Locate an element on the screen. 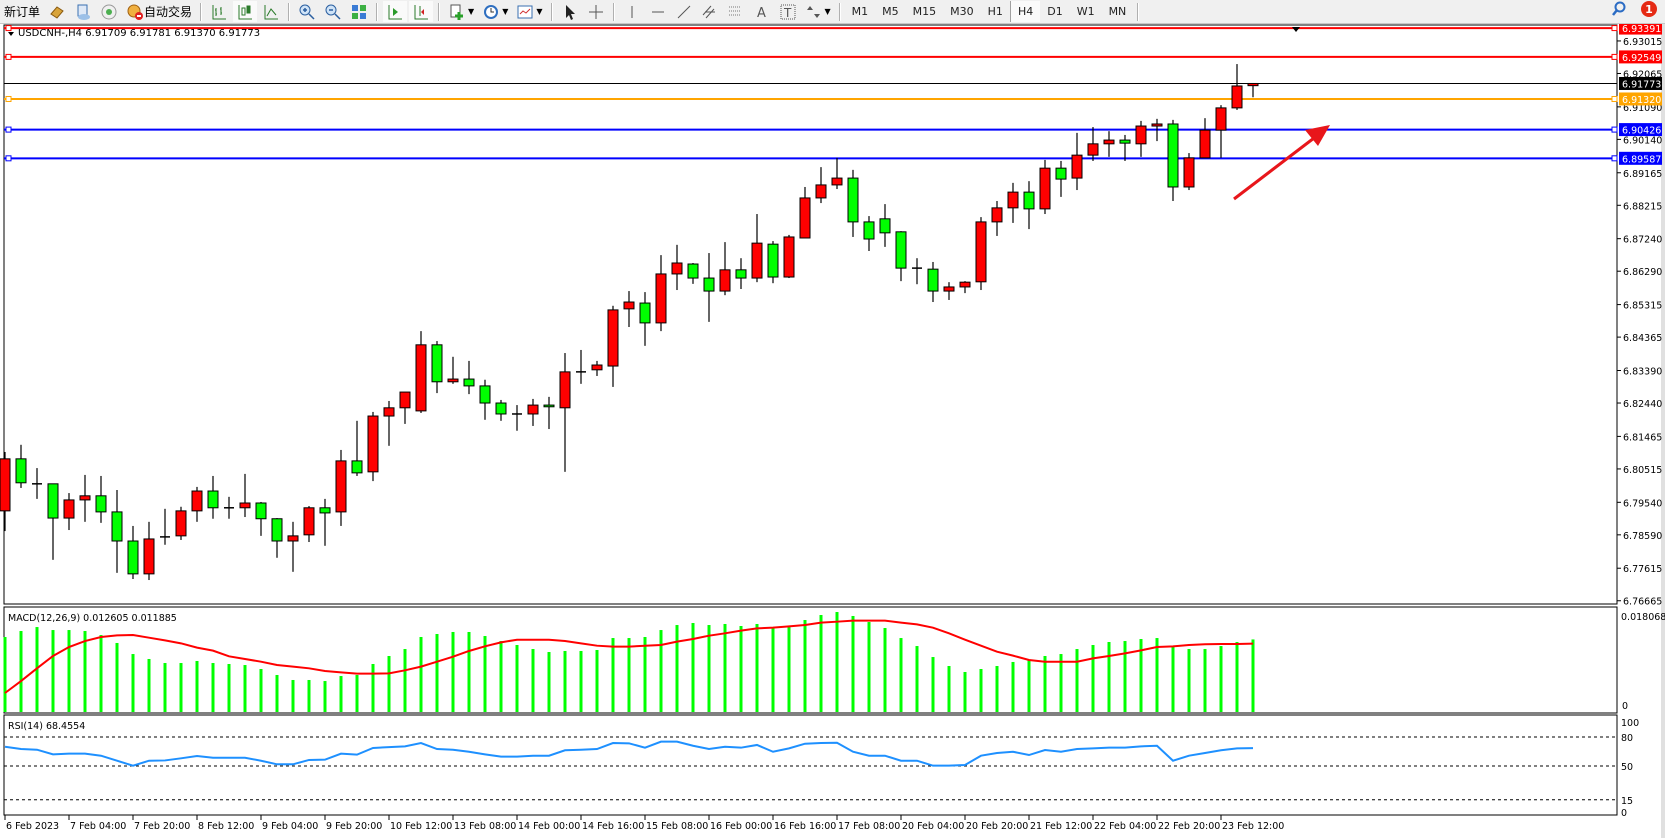 The height and width of the screenshot is (838, 1665). cursor-tool-button is located at coordinates (570, 11).